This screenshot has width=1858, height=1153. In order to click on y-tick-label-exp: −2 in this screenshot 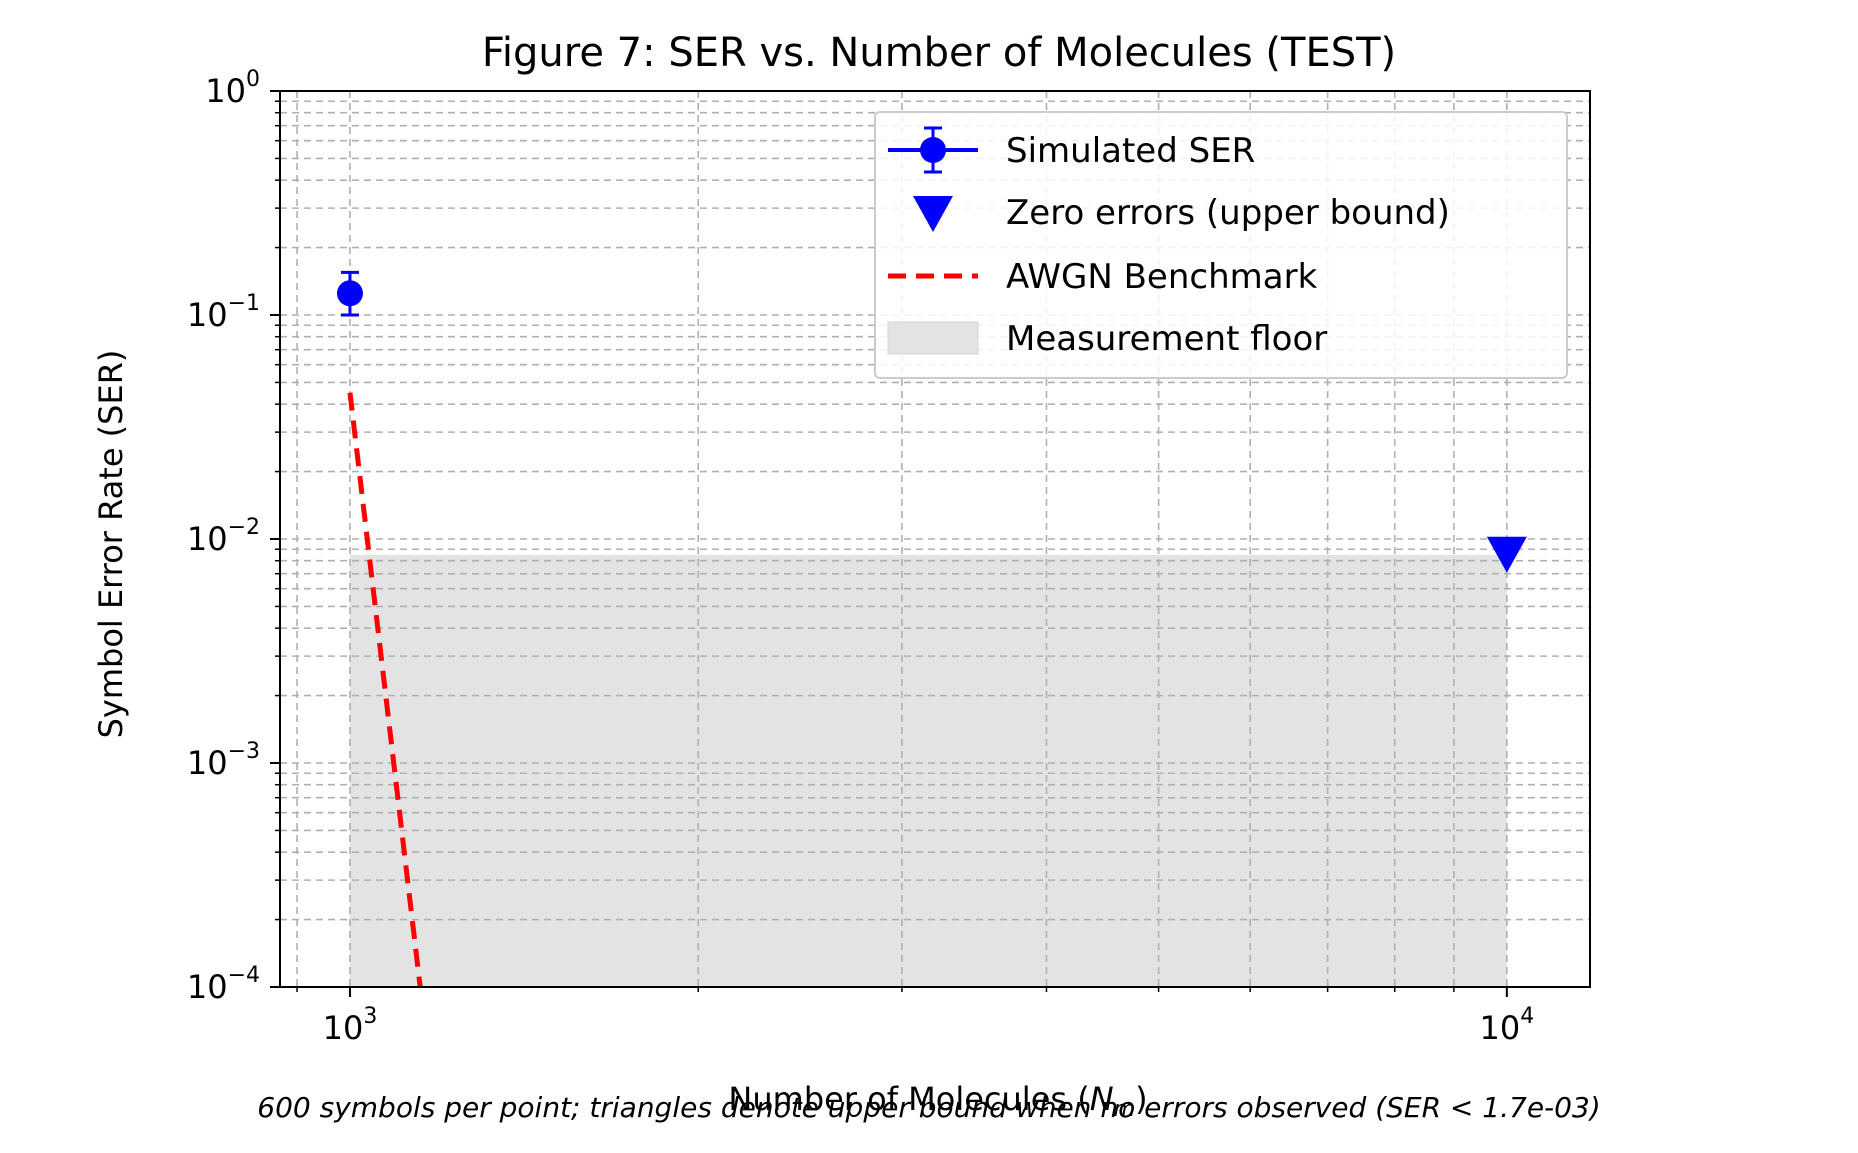, I will do `click(244, 527)`.